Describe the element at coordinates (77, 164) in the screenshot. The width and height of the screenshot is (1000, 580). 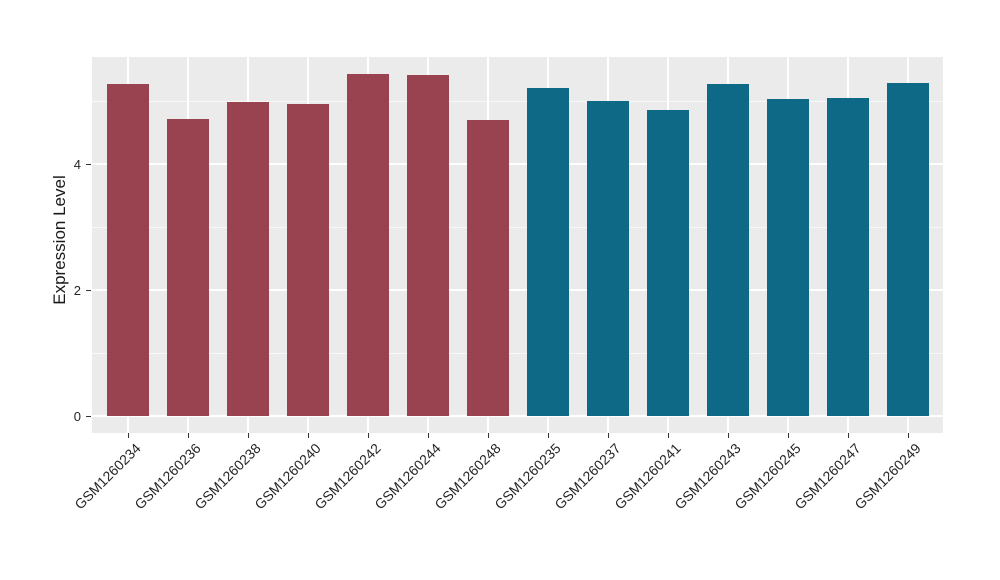
I see `y-tick-label: 4` at that location.